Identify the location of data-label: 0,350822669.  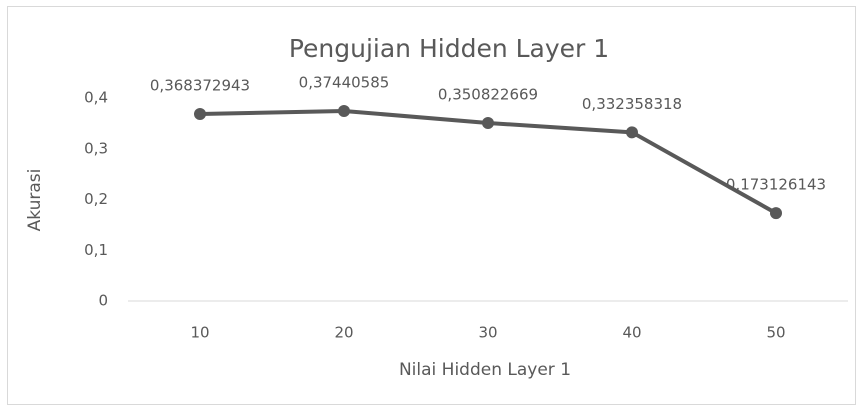
(488, 94).